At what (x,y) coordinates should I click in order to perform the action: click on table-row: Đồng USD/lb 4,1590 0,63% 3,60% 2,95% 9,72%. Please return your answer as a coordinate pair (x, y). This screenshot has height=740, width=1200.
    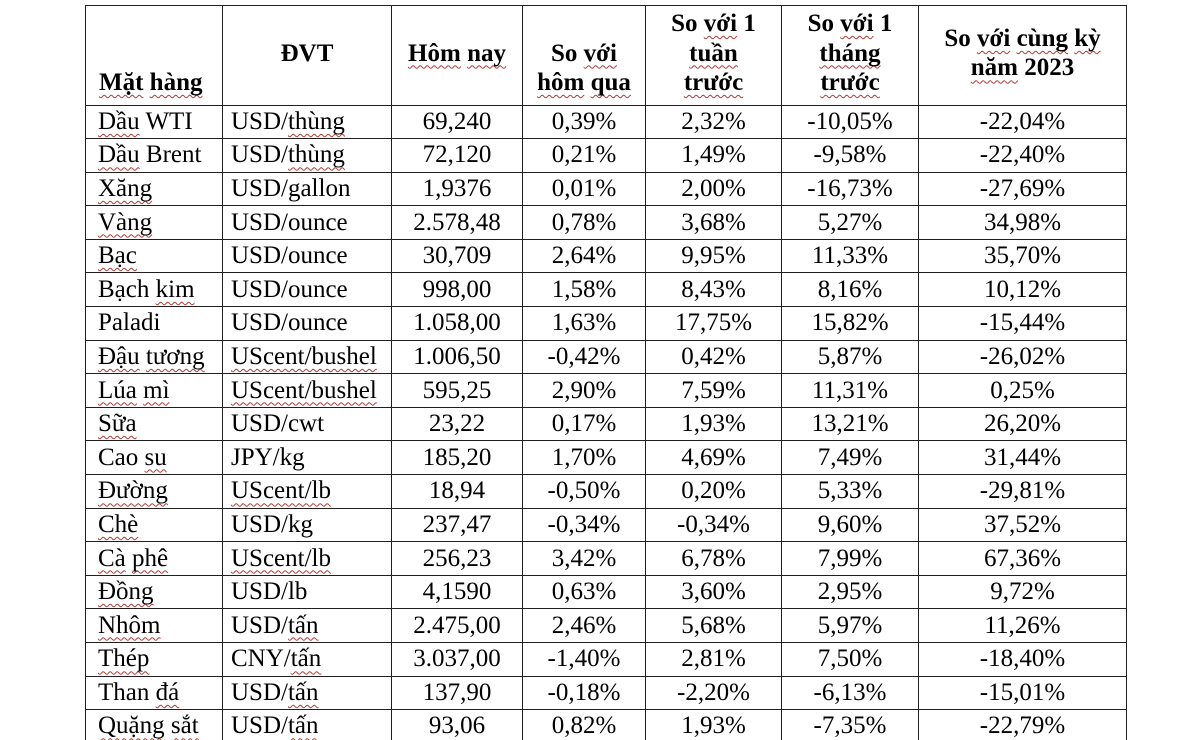
    Looking at the image, I should click on (606, 592).